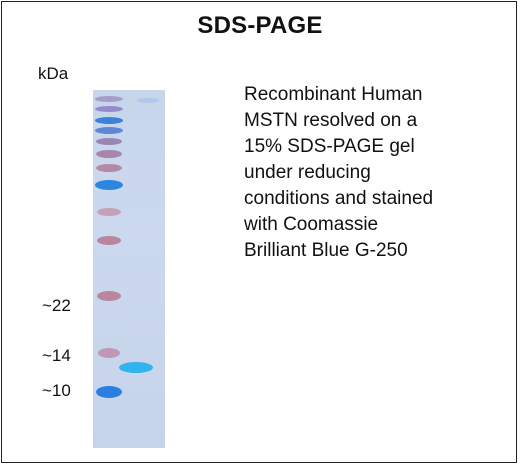 The image size is (520, 466). Describe the element at coordinates (56, 355) in the screenshot. I see `marker-label-14: ~14` at that location.